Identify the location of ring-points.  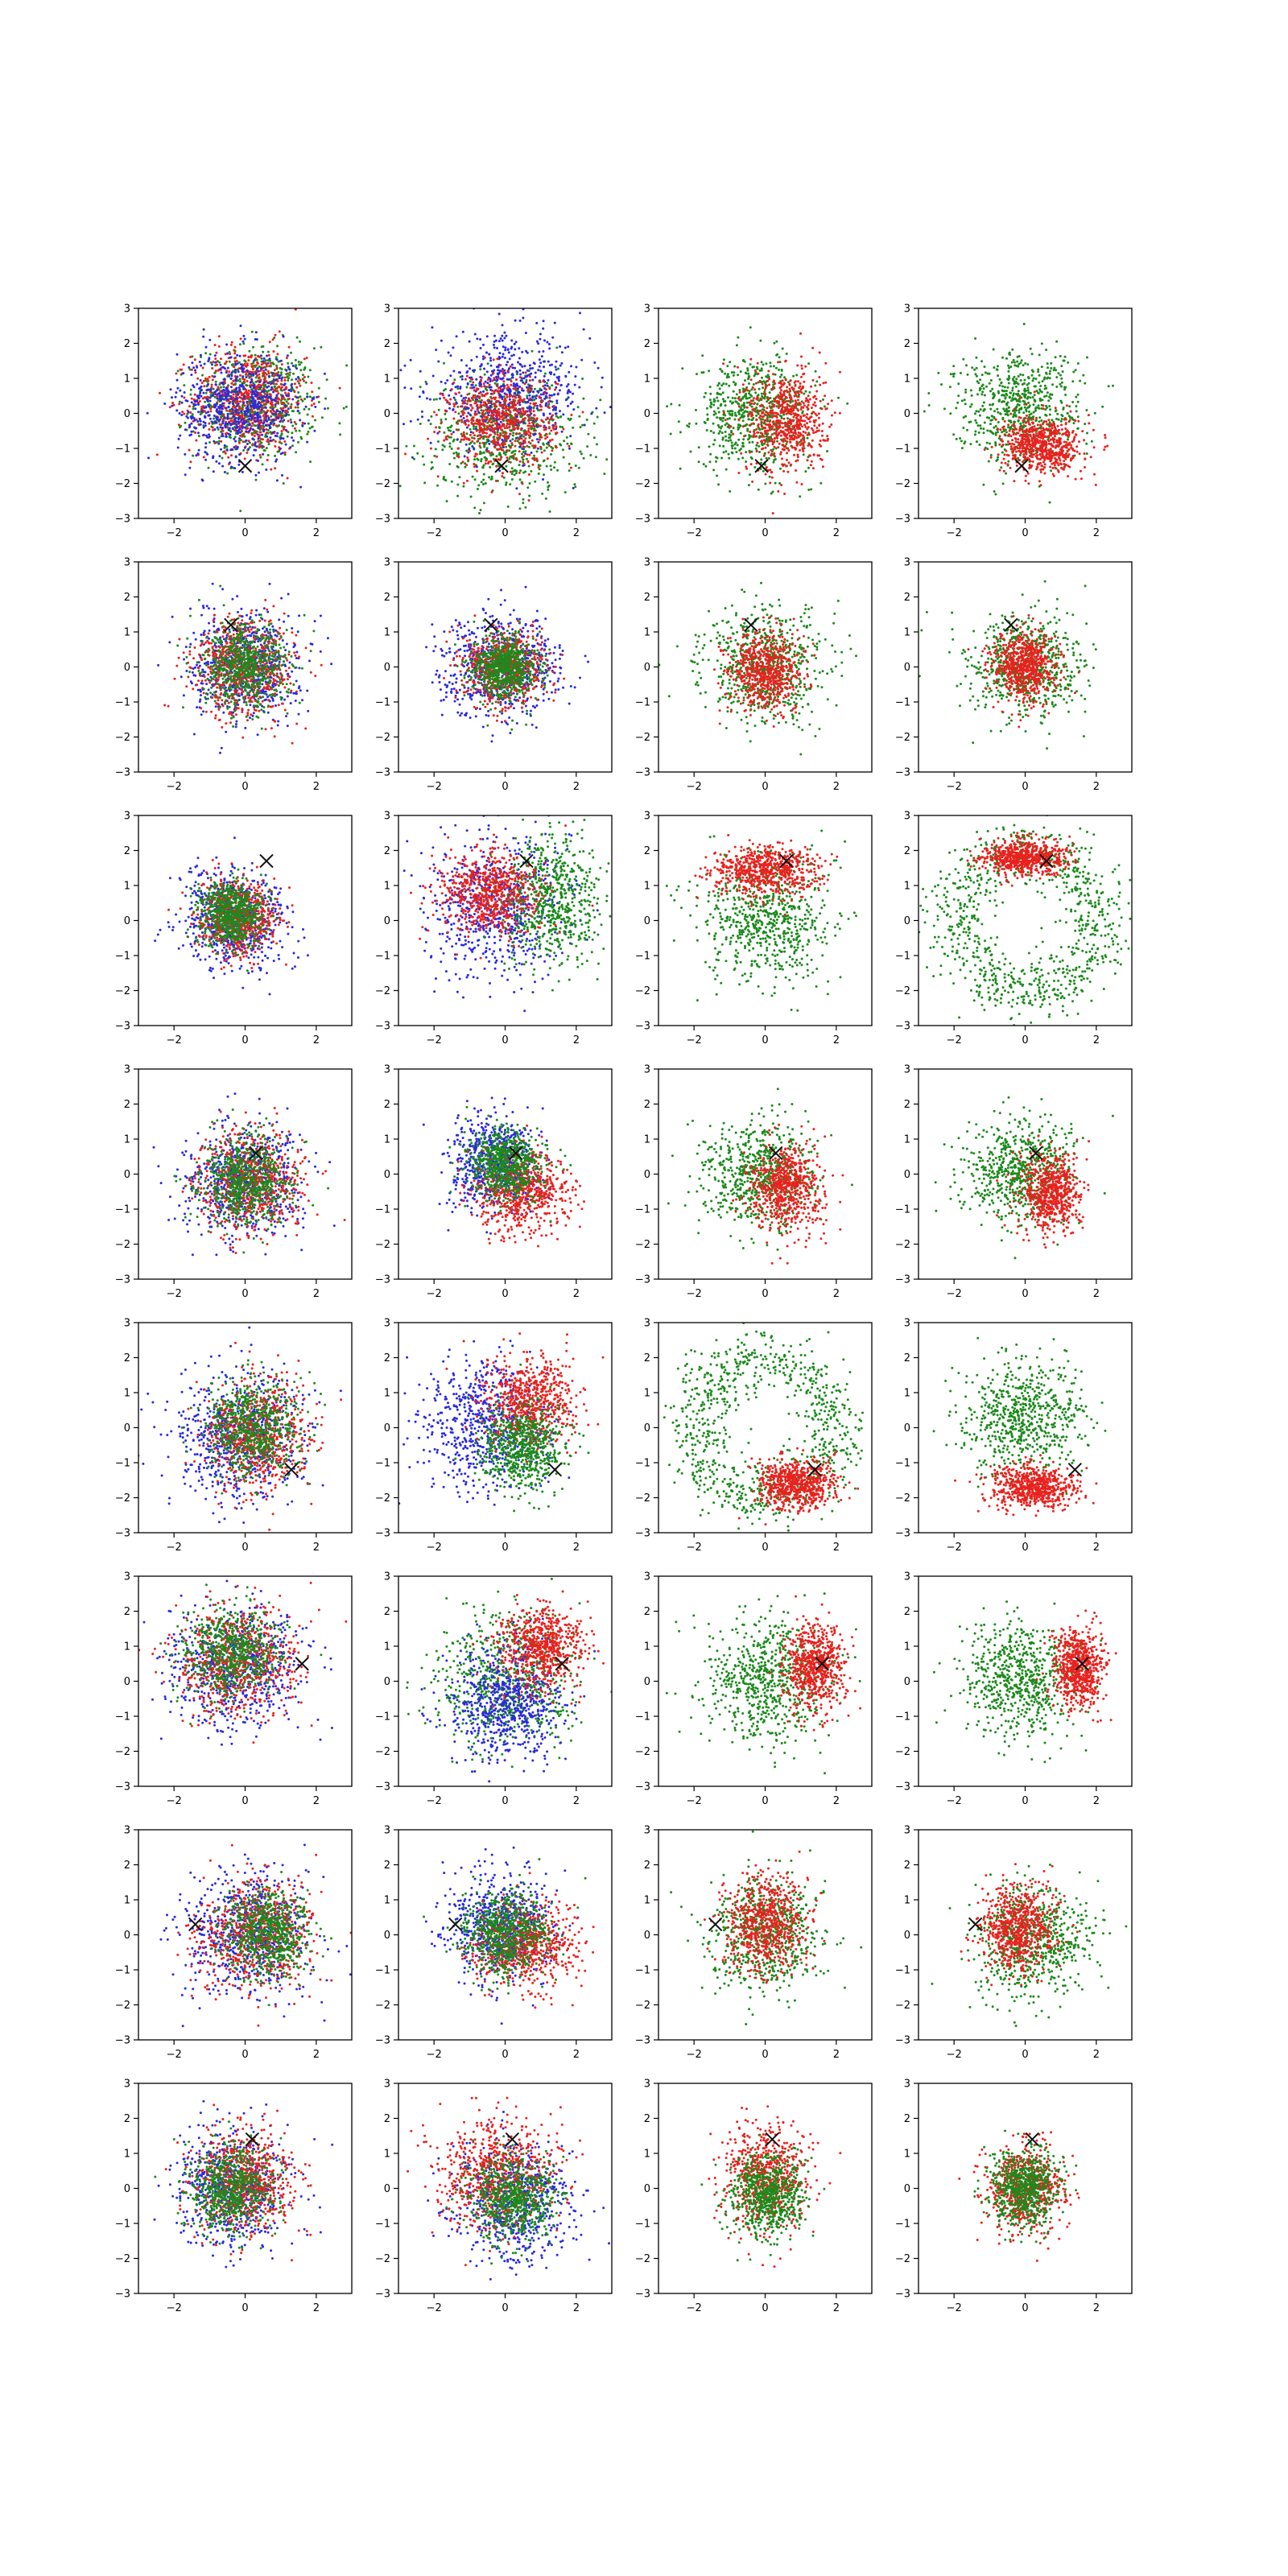
(1025, 920).